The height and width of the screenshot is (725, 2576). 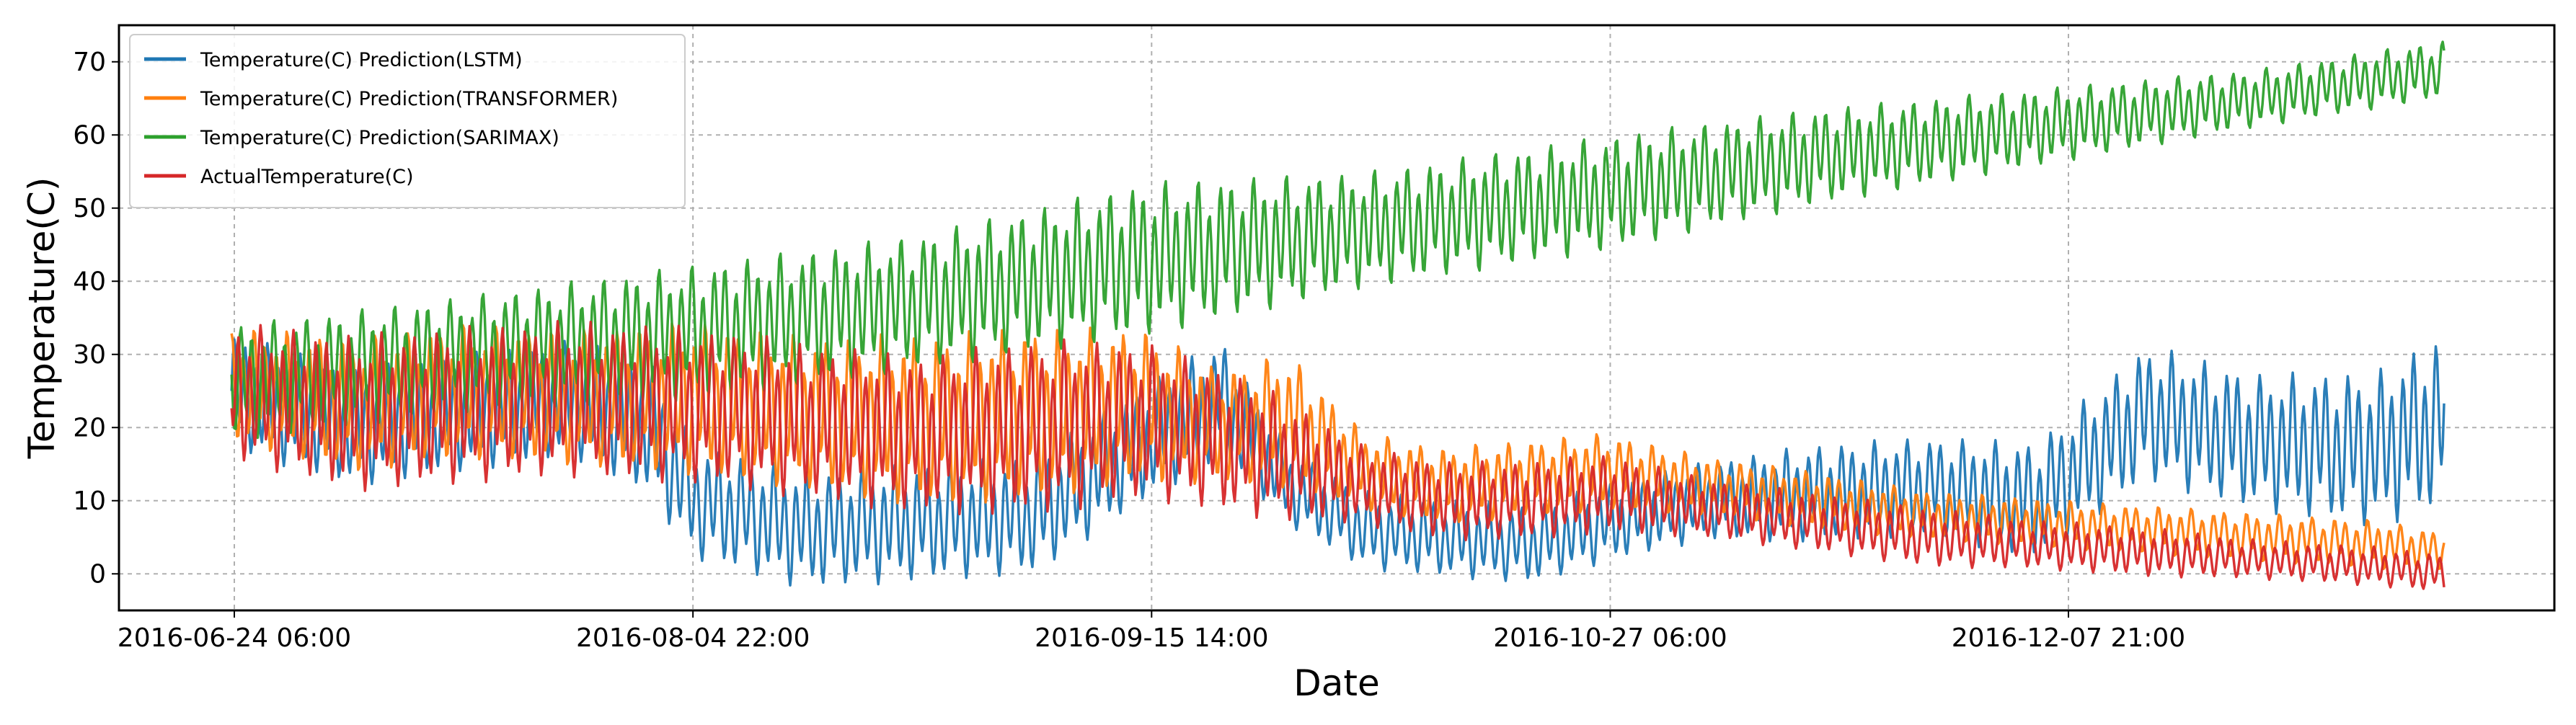 What do you see at coordinates (361, 60) in the screenshot?
I see `legend-label: Temperature(C) Prediction(LSTM)` at bounding box center [361, 60].